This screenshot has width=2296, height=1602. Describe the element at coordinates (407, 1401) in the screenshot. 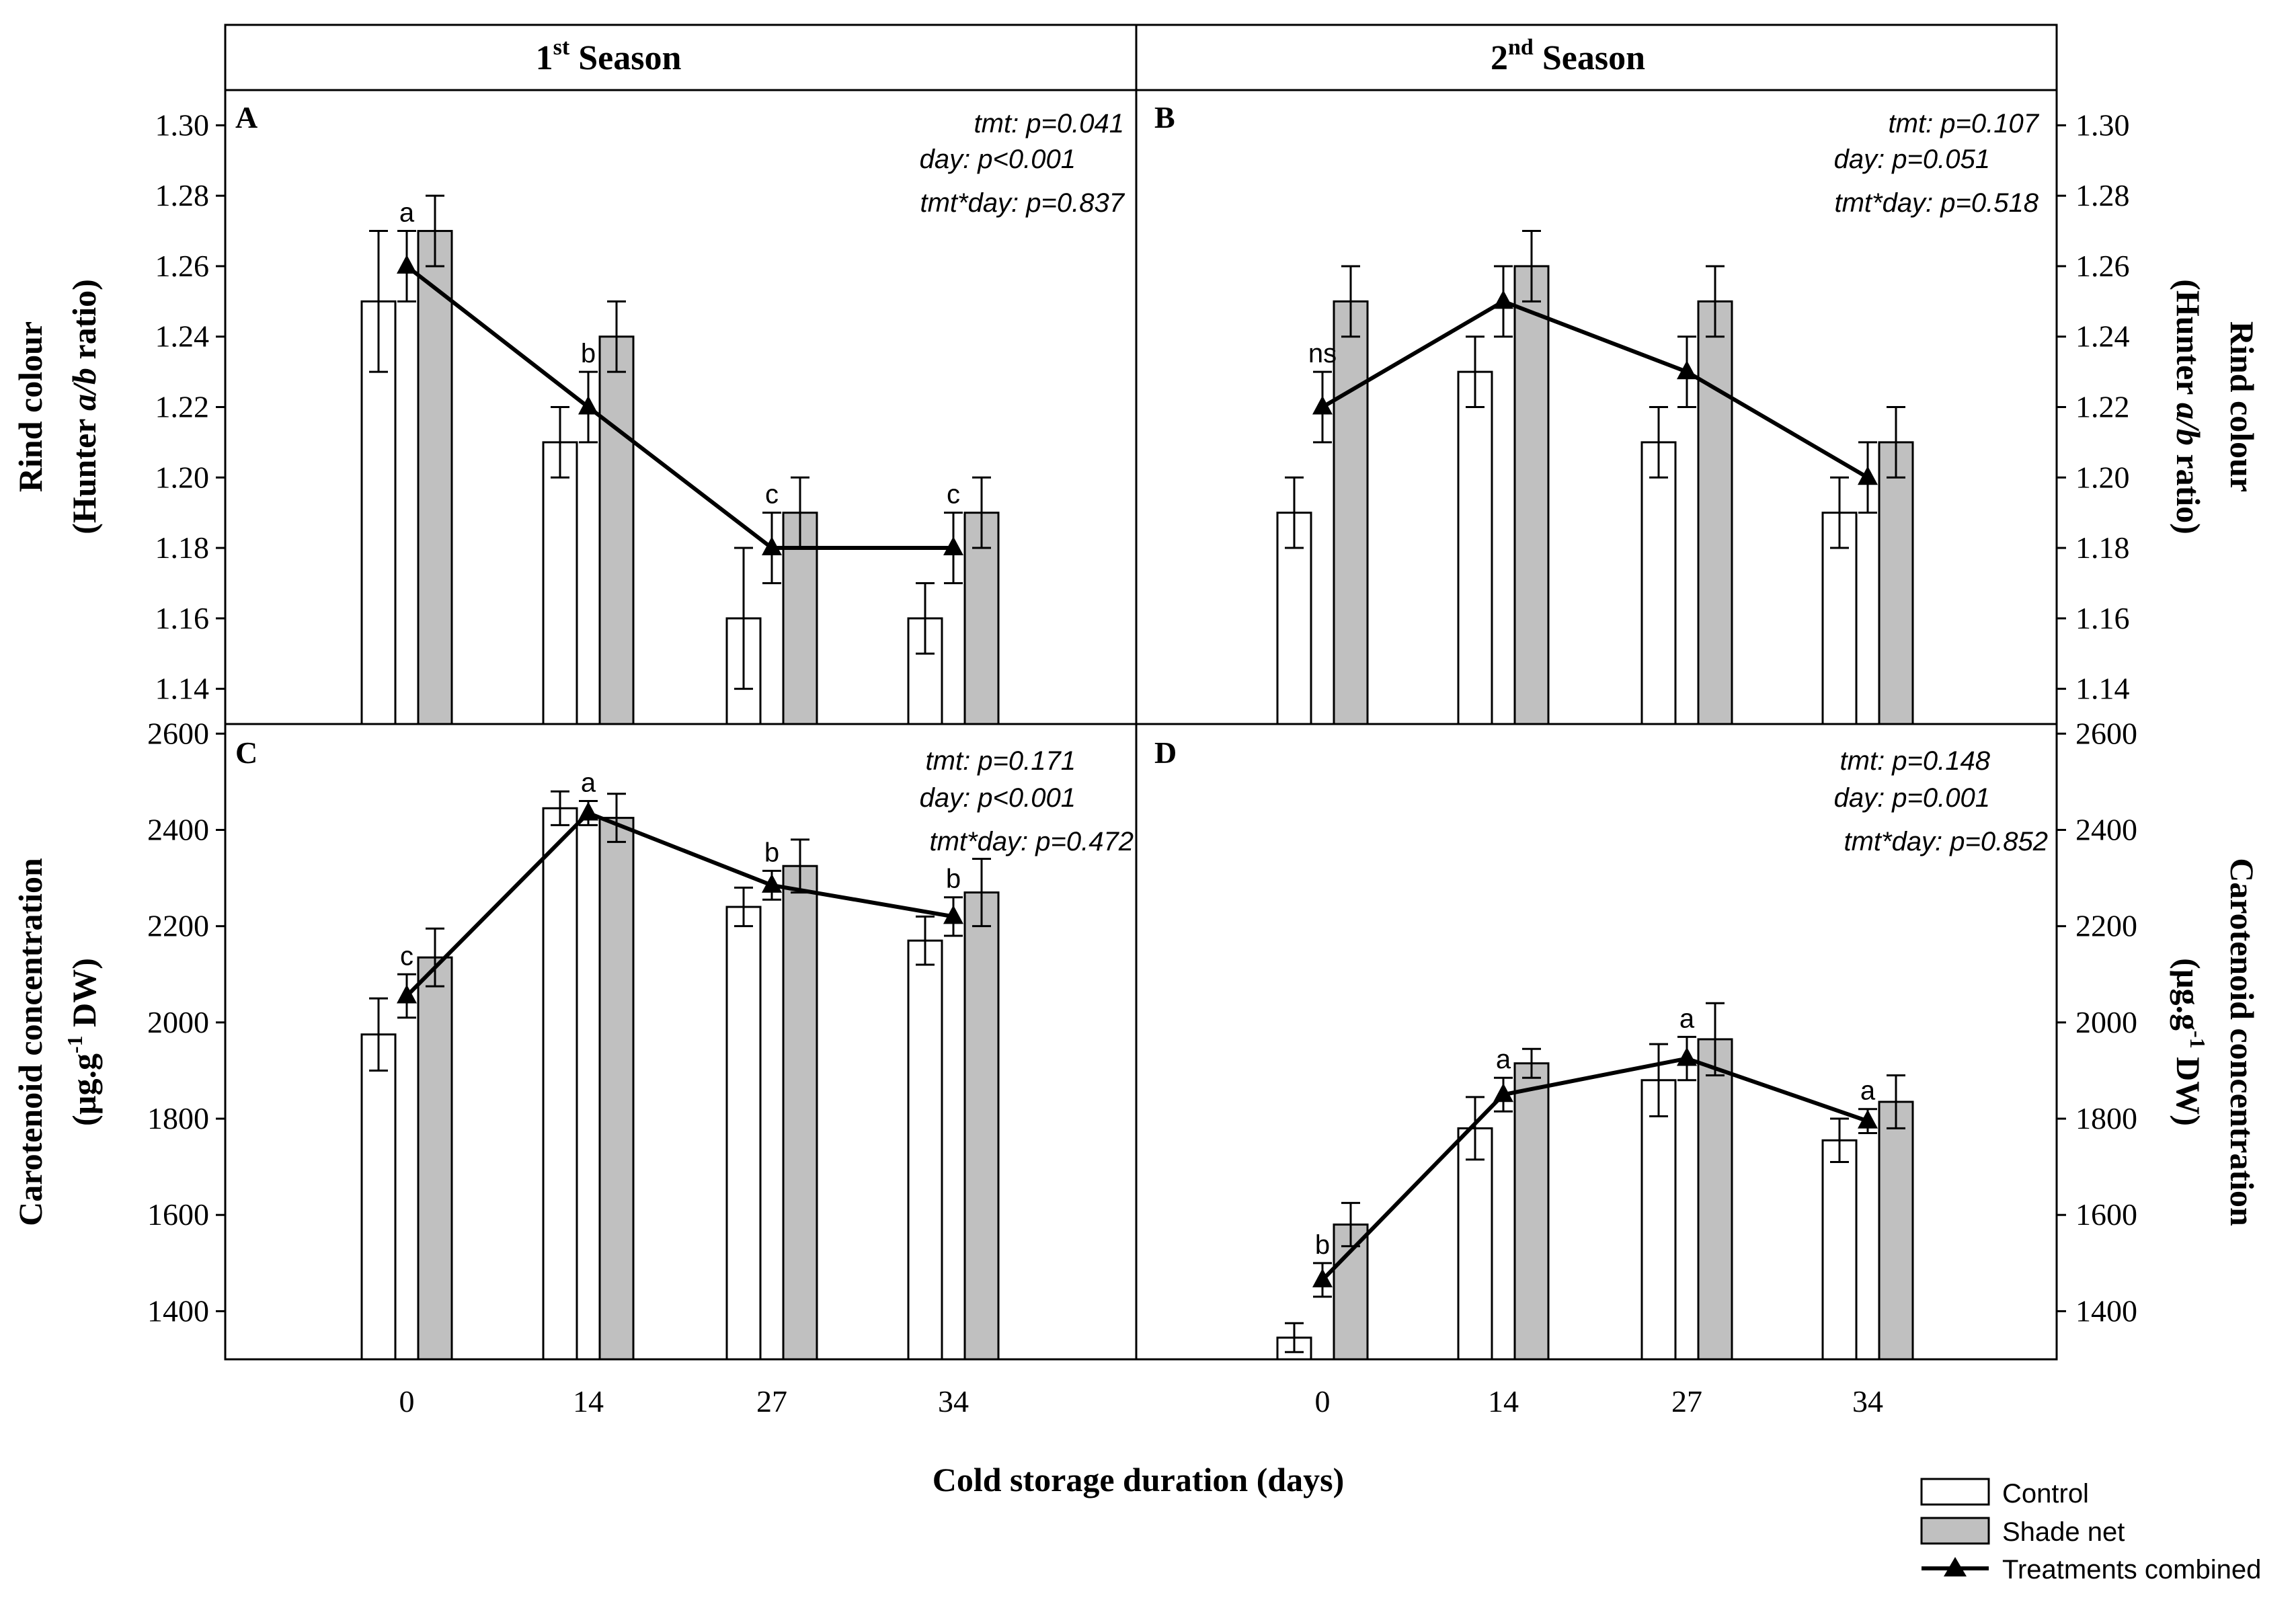

I see `xtick-label-C-0: 0` at that location.